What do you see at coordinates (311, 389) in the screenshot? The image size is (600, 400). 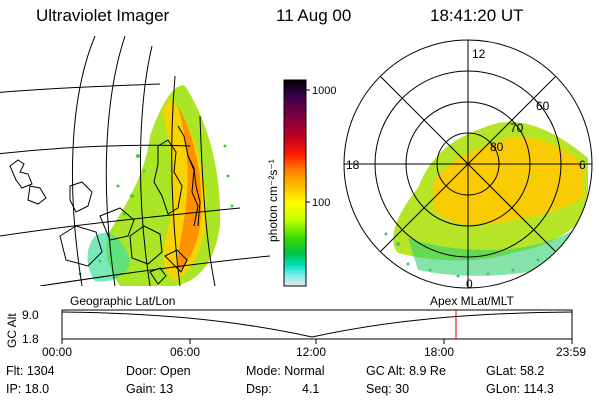 I see `dsp-value: 4.1` at bounding box center [311, 389].